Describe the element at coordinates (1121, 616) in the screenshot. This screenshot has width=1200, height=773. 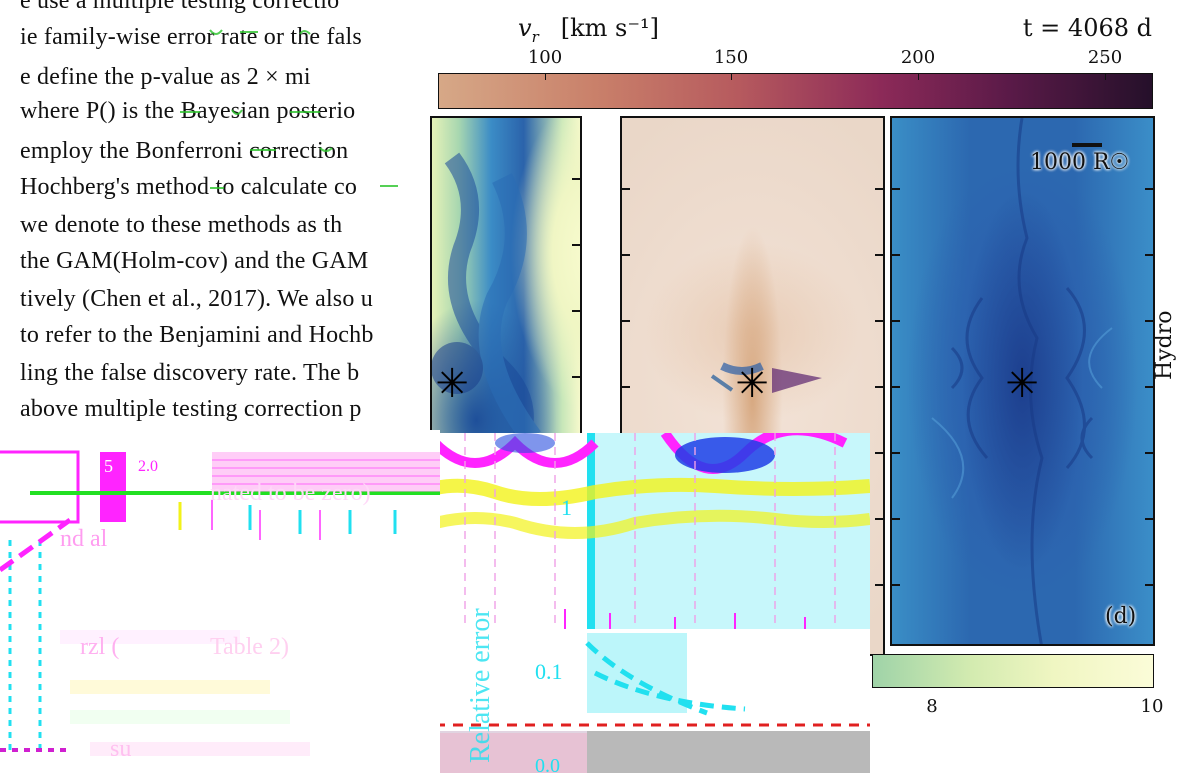
I see `panel-label: (d)` at that location.